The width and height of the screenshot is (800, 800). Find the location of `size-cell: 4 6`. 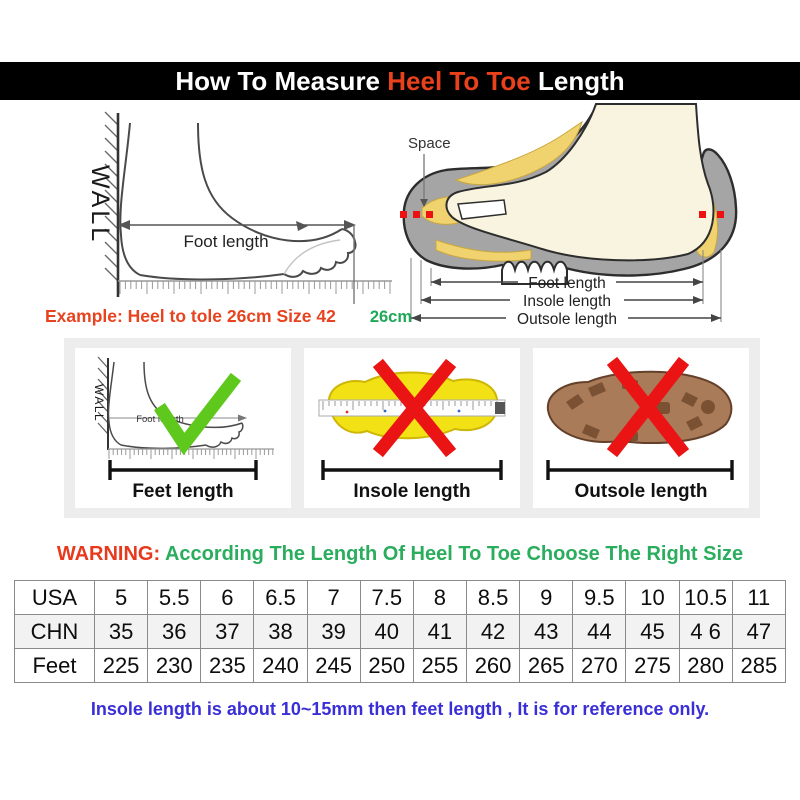

size-cell: 4 6 is located at coordinates (705, 631).